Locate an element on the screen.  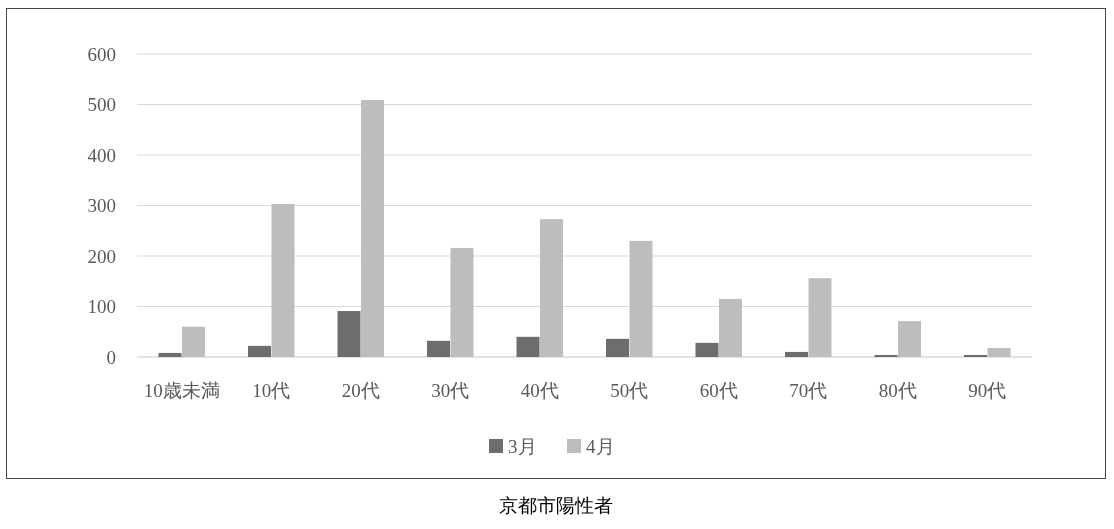
x-tick-label: 70代 is located at coordinates (808, 390).